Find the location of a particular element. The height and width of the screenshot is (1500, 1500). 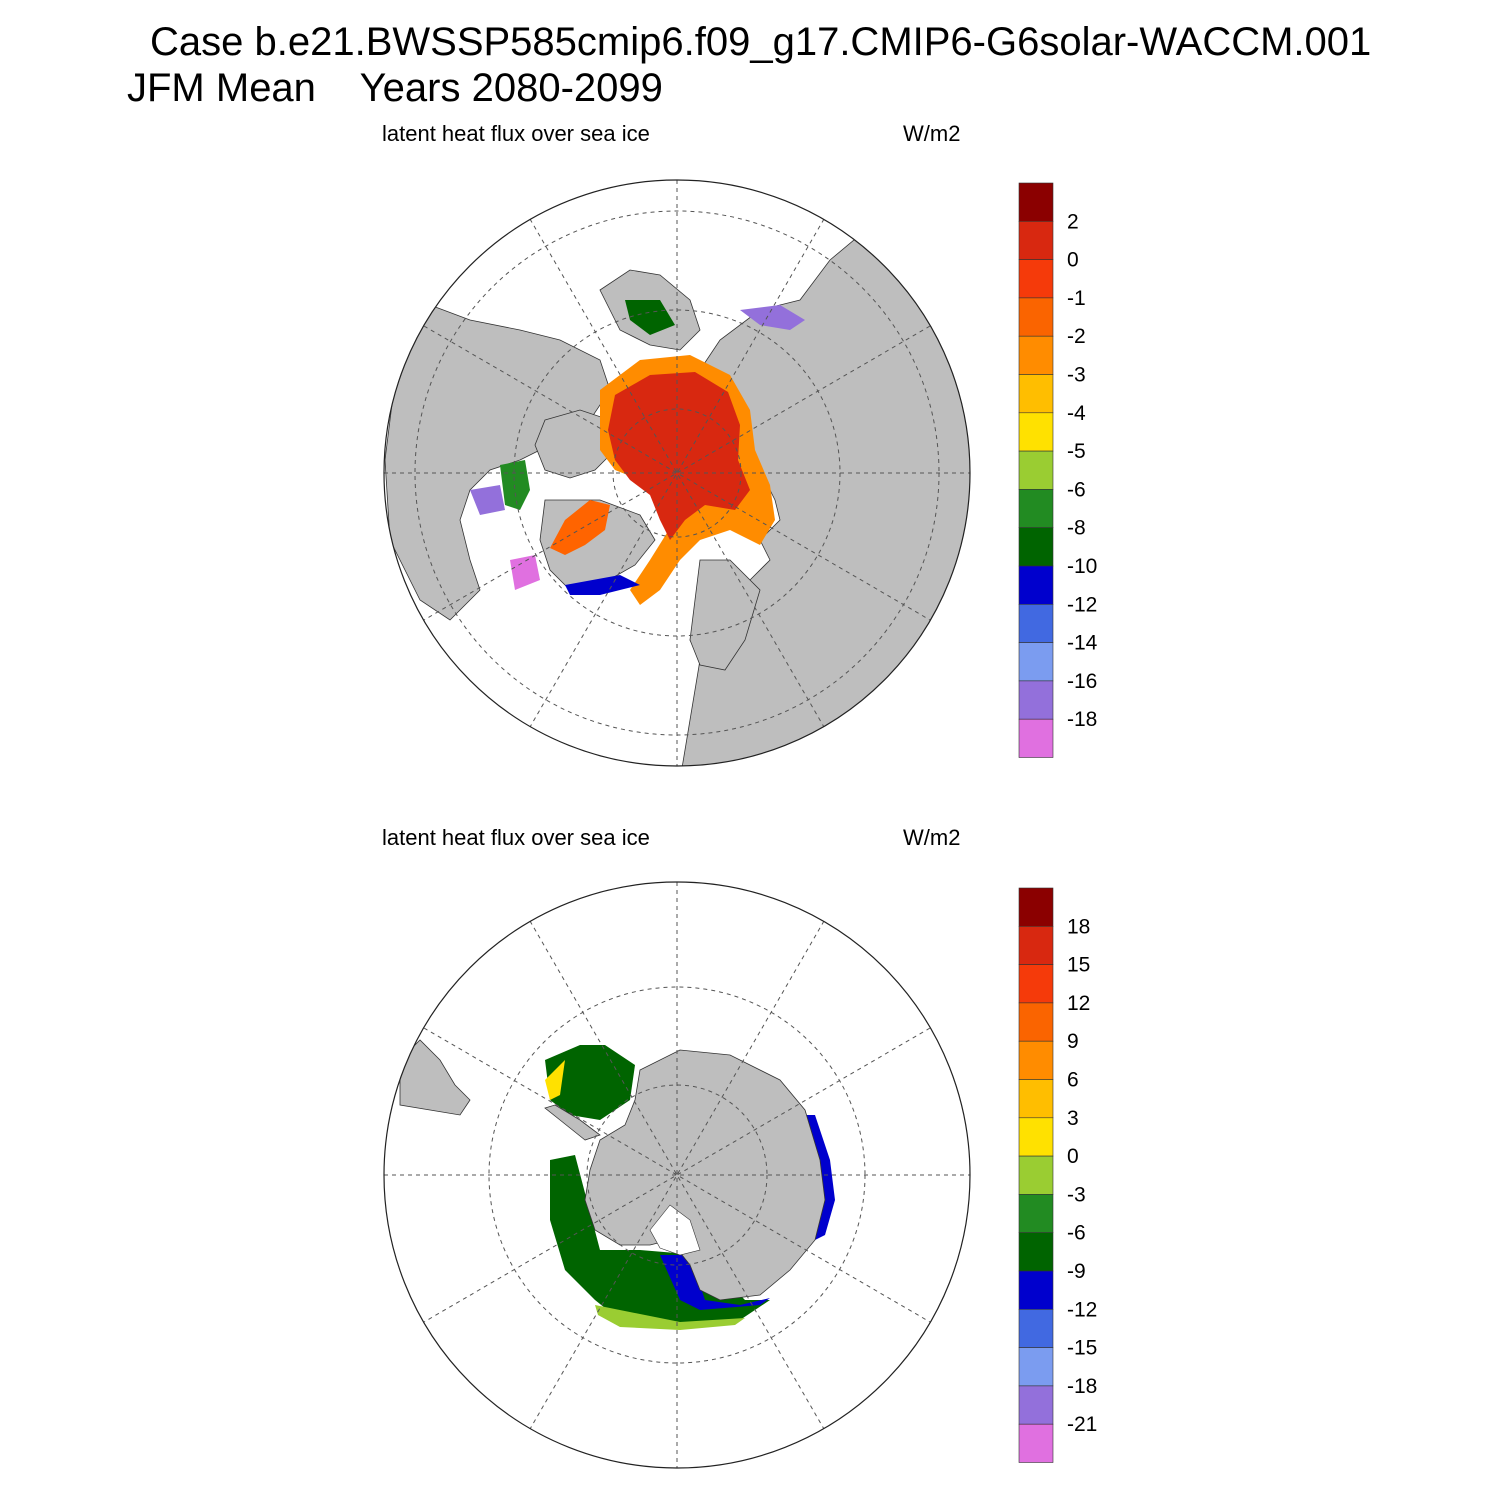

panel1-colorbar-label: -14 is located at coordinates (1082, 643).